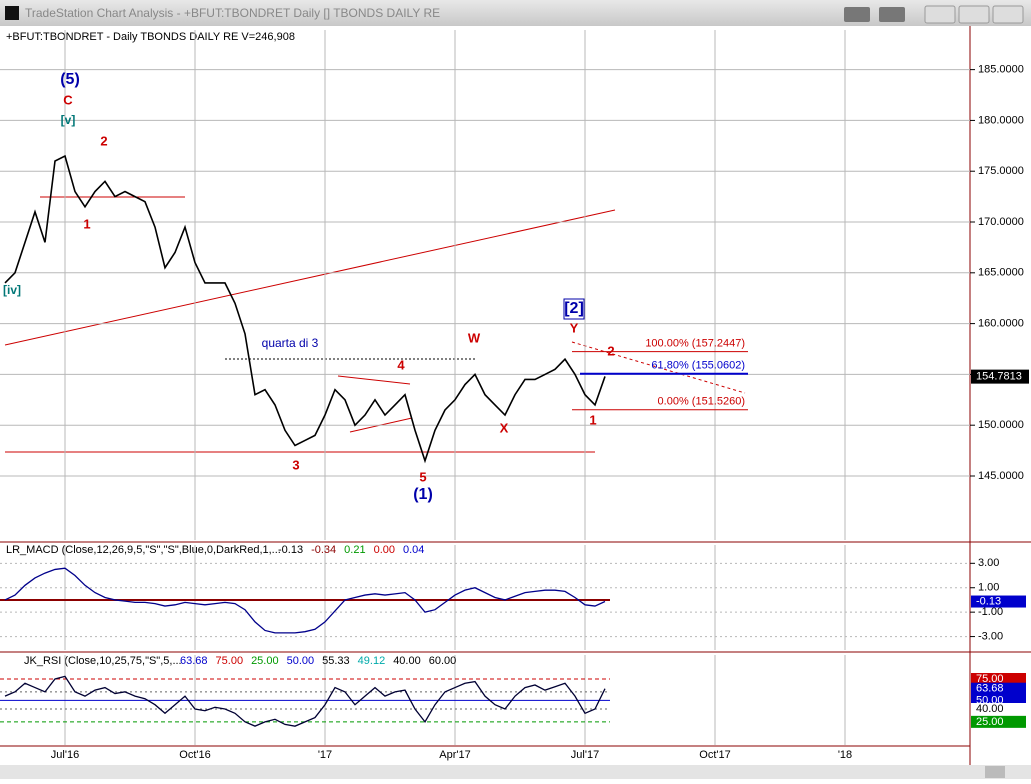 The height and width of the screenshot is (784, 1031). Describe the element at coordinates (995, 772) in the screenshot. I see `scrollbar-thumb` at that location.